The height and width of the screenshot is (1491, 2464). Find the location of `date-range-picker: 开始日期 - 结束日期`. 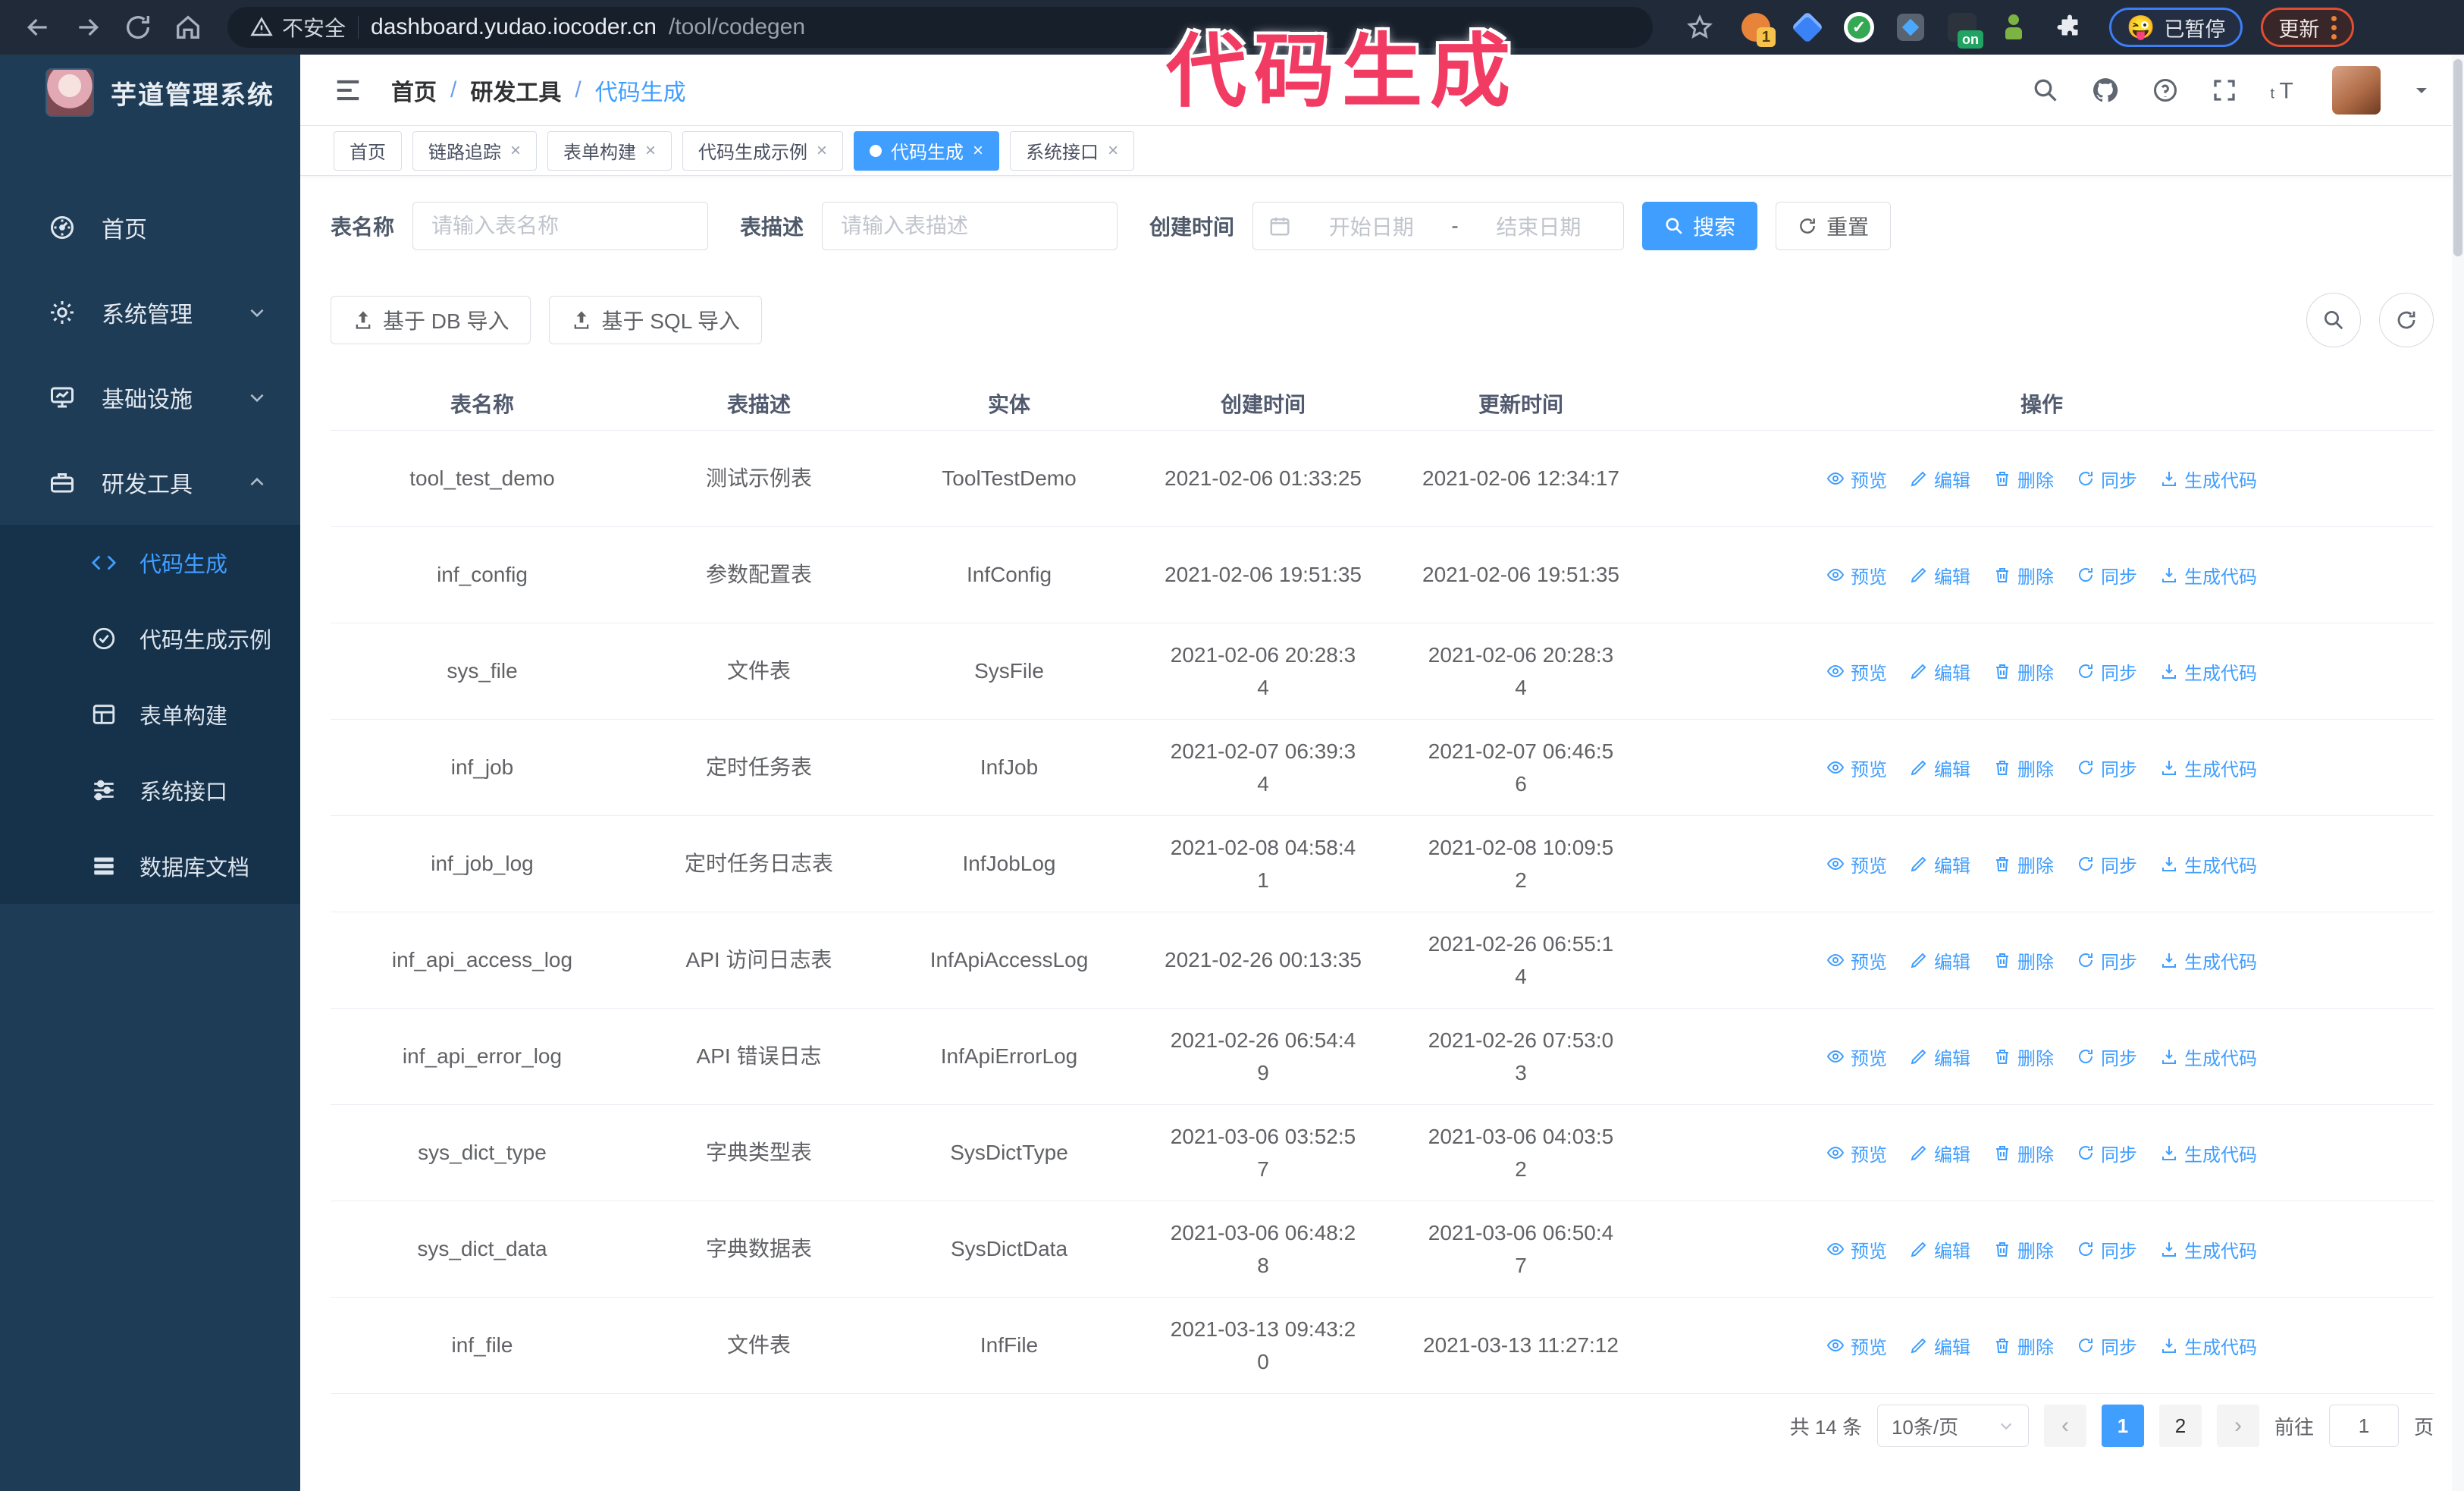

date-range-picker: 开始日期 - 结束日期 is located at coordinates (1439, 226).